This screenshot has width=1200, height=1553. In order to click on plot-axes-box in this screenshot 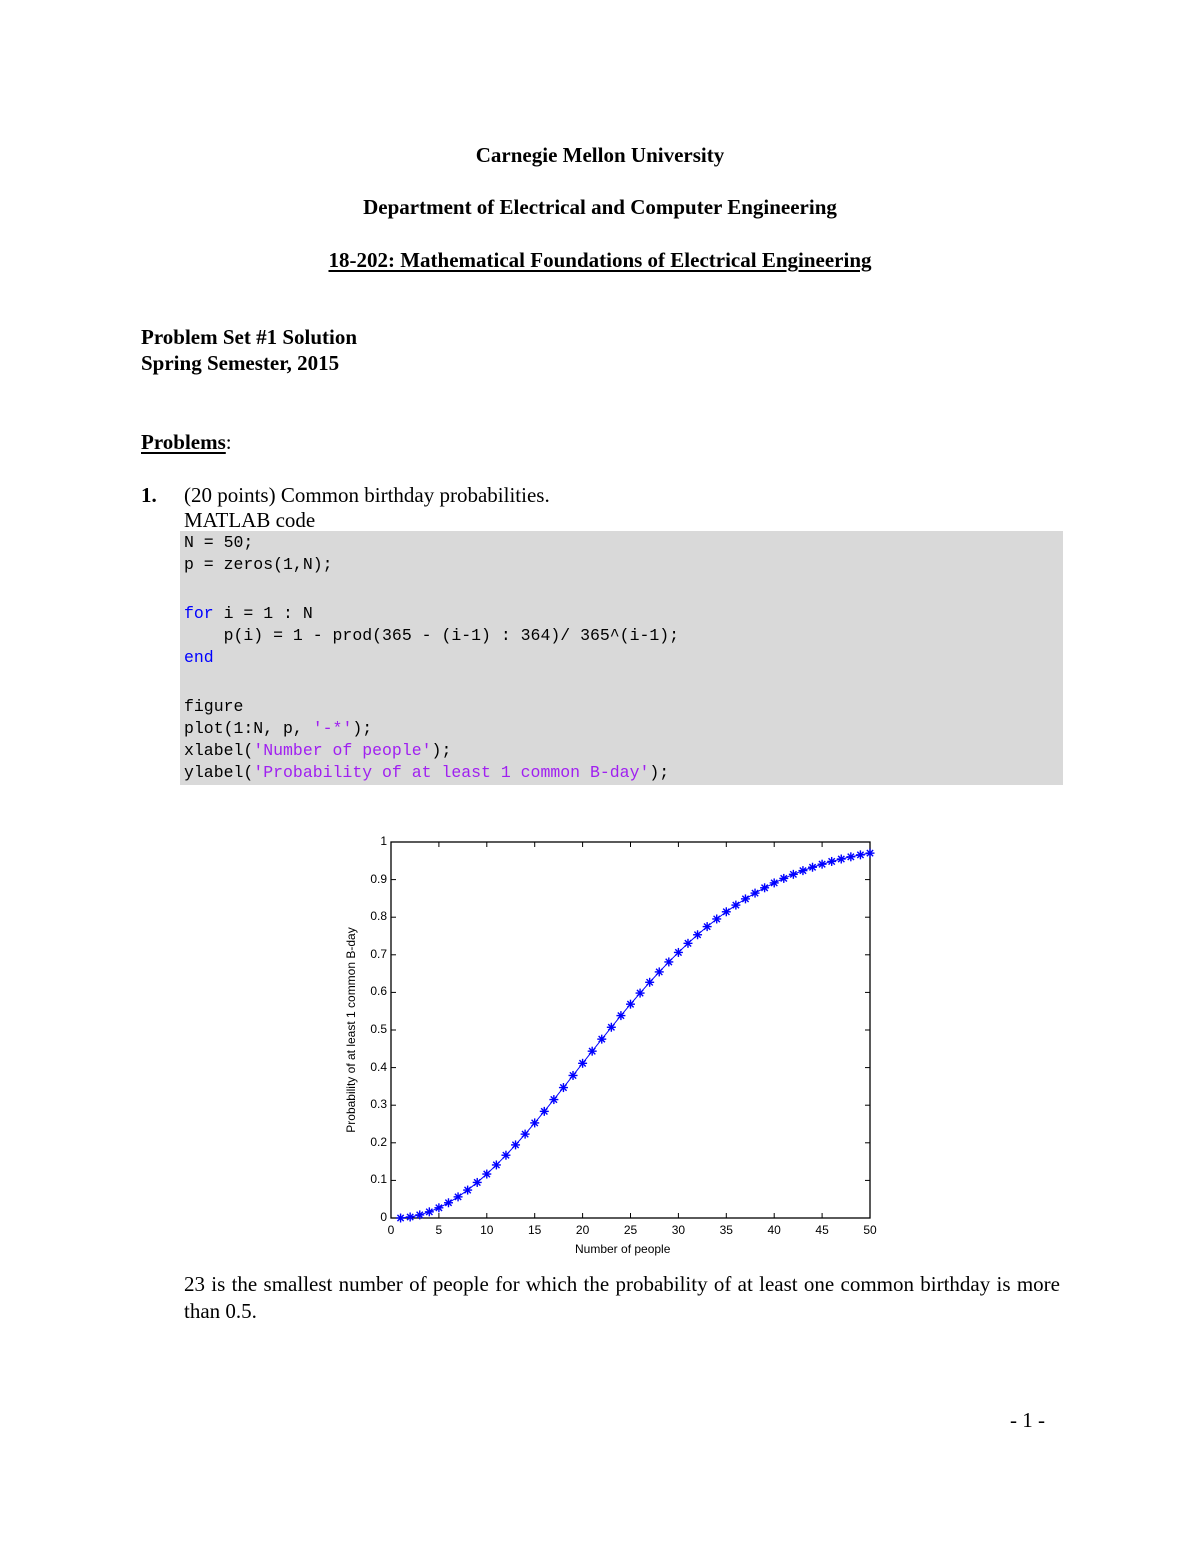, I will do `click(630, 1030)`.